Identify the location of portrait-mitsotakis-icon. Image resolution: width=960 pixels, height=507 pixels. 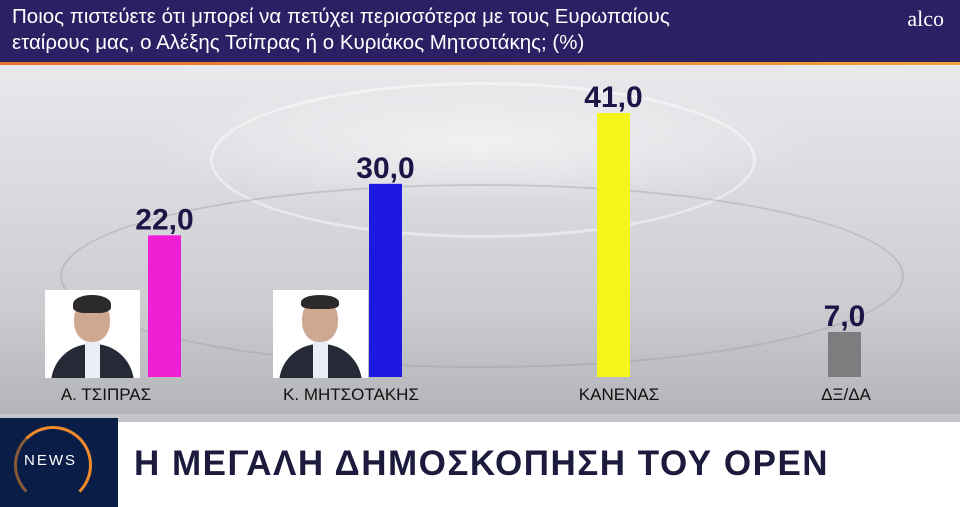
(320, 334).